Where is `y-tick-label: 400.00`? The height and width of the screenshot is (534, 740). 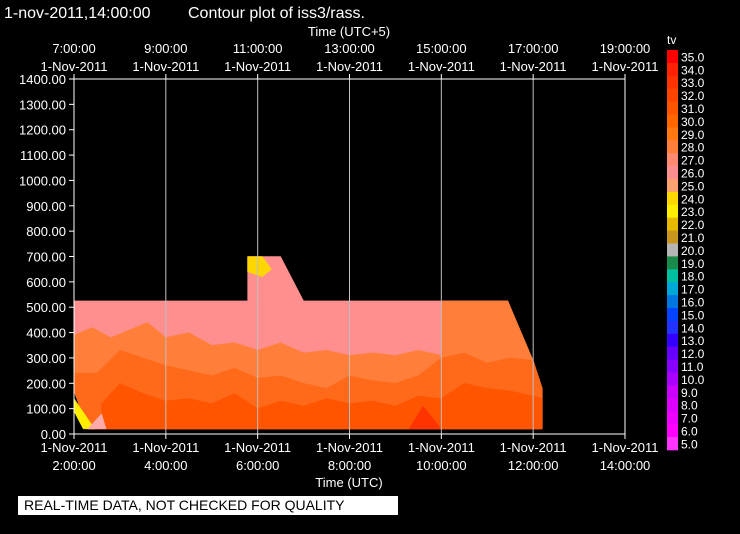
y-tick-label: 400.00 is located at coordinates (46, 333).